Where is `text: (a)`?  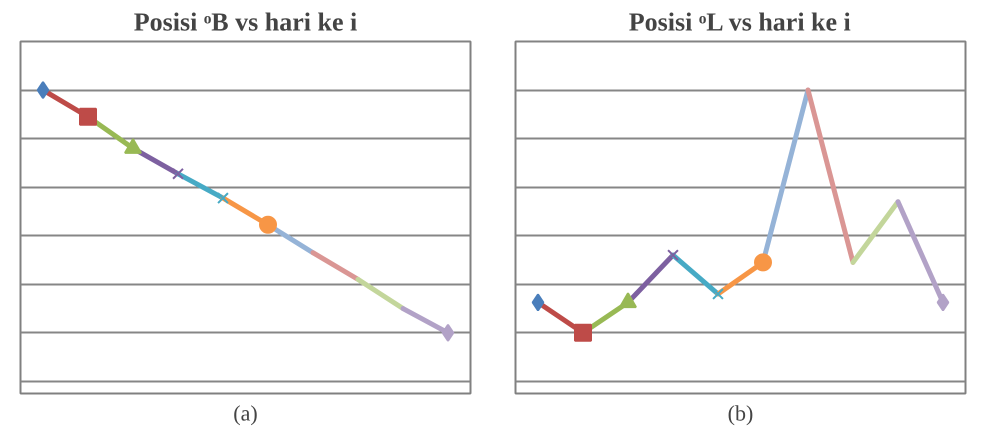 text: (a) is located at coordinates (245, 413).